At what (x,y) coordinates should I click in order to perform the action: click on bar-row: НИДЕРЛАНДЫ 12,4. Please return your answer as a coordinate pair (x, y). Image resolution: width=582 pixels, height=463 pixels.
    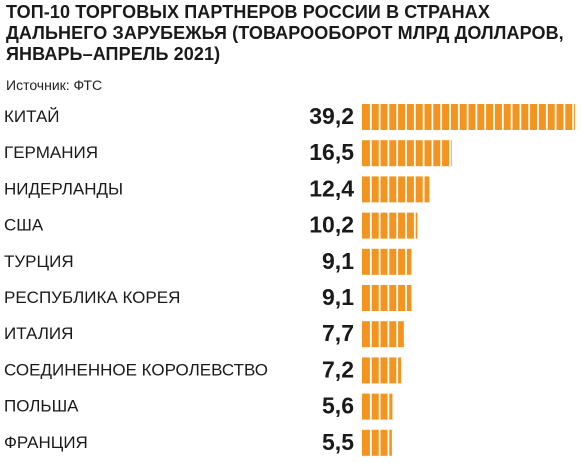
    Looking at the image, I should click on (217, 189).